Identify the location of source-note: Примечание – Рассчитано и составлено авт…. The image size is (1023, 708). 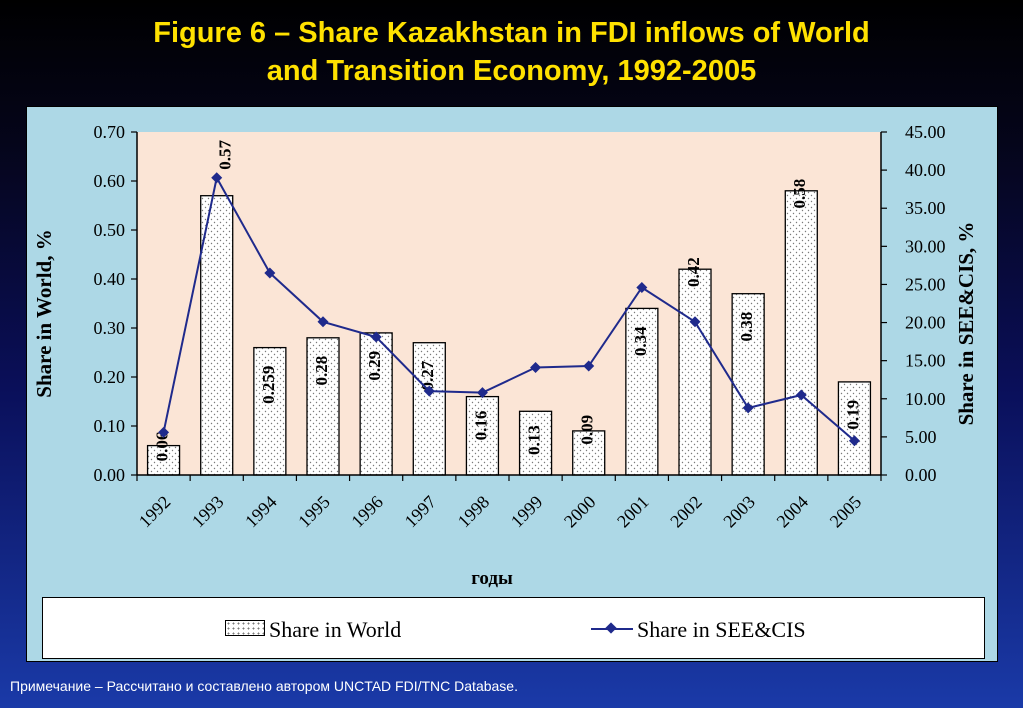
(264, 686).